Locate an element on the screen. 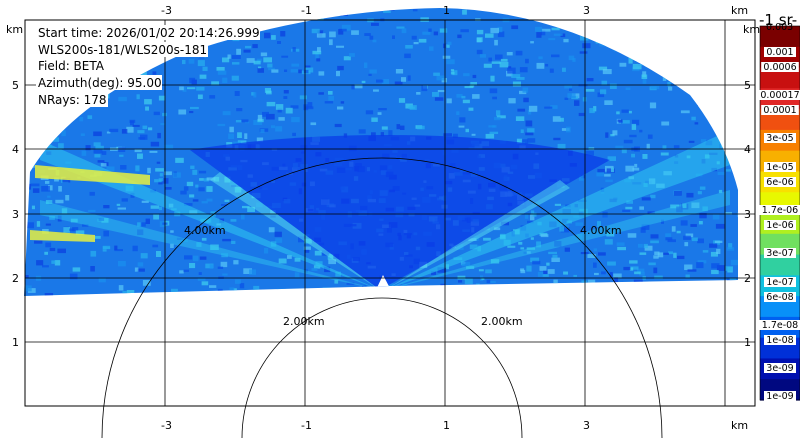 This screenshot has height=438, width=800. range-label-inner-right: 2.00km is located at coordinates (502, 321).